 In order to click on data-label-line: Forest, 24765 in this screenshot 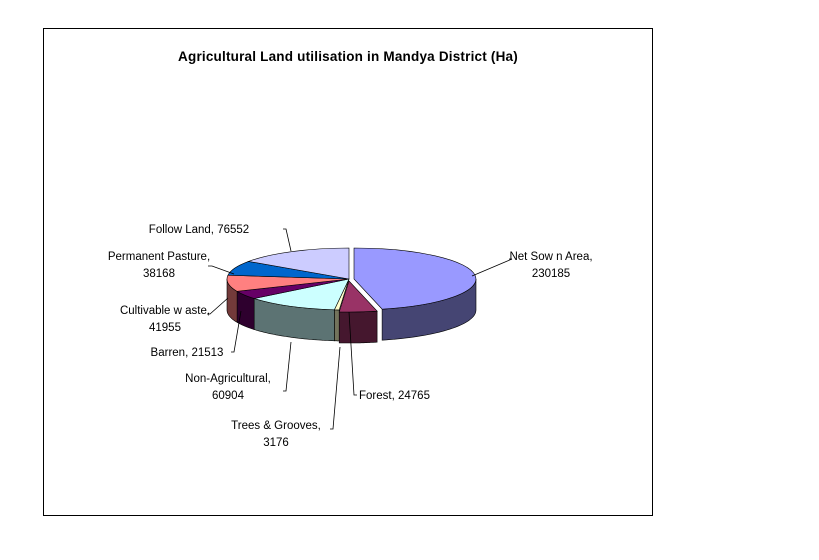, I will do `click(394, 396)`.